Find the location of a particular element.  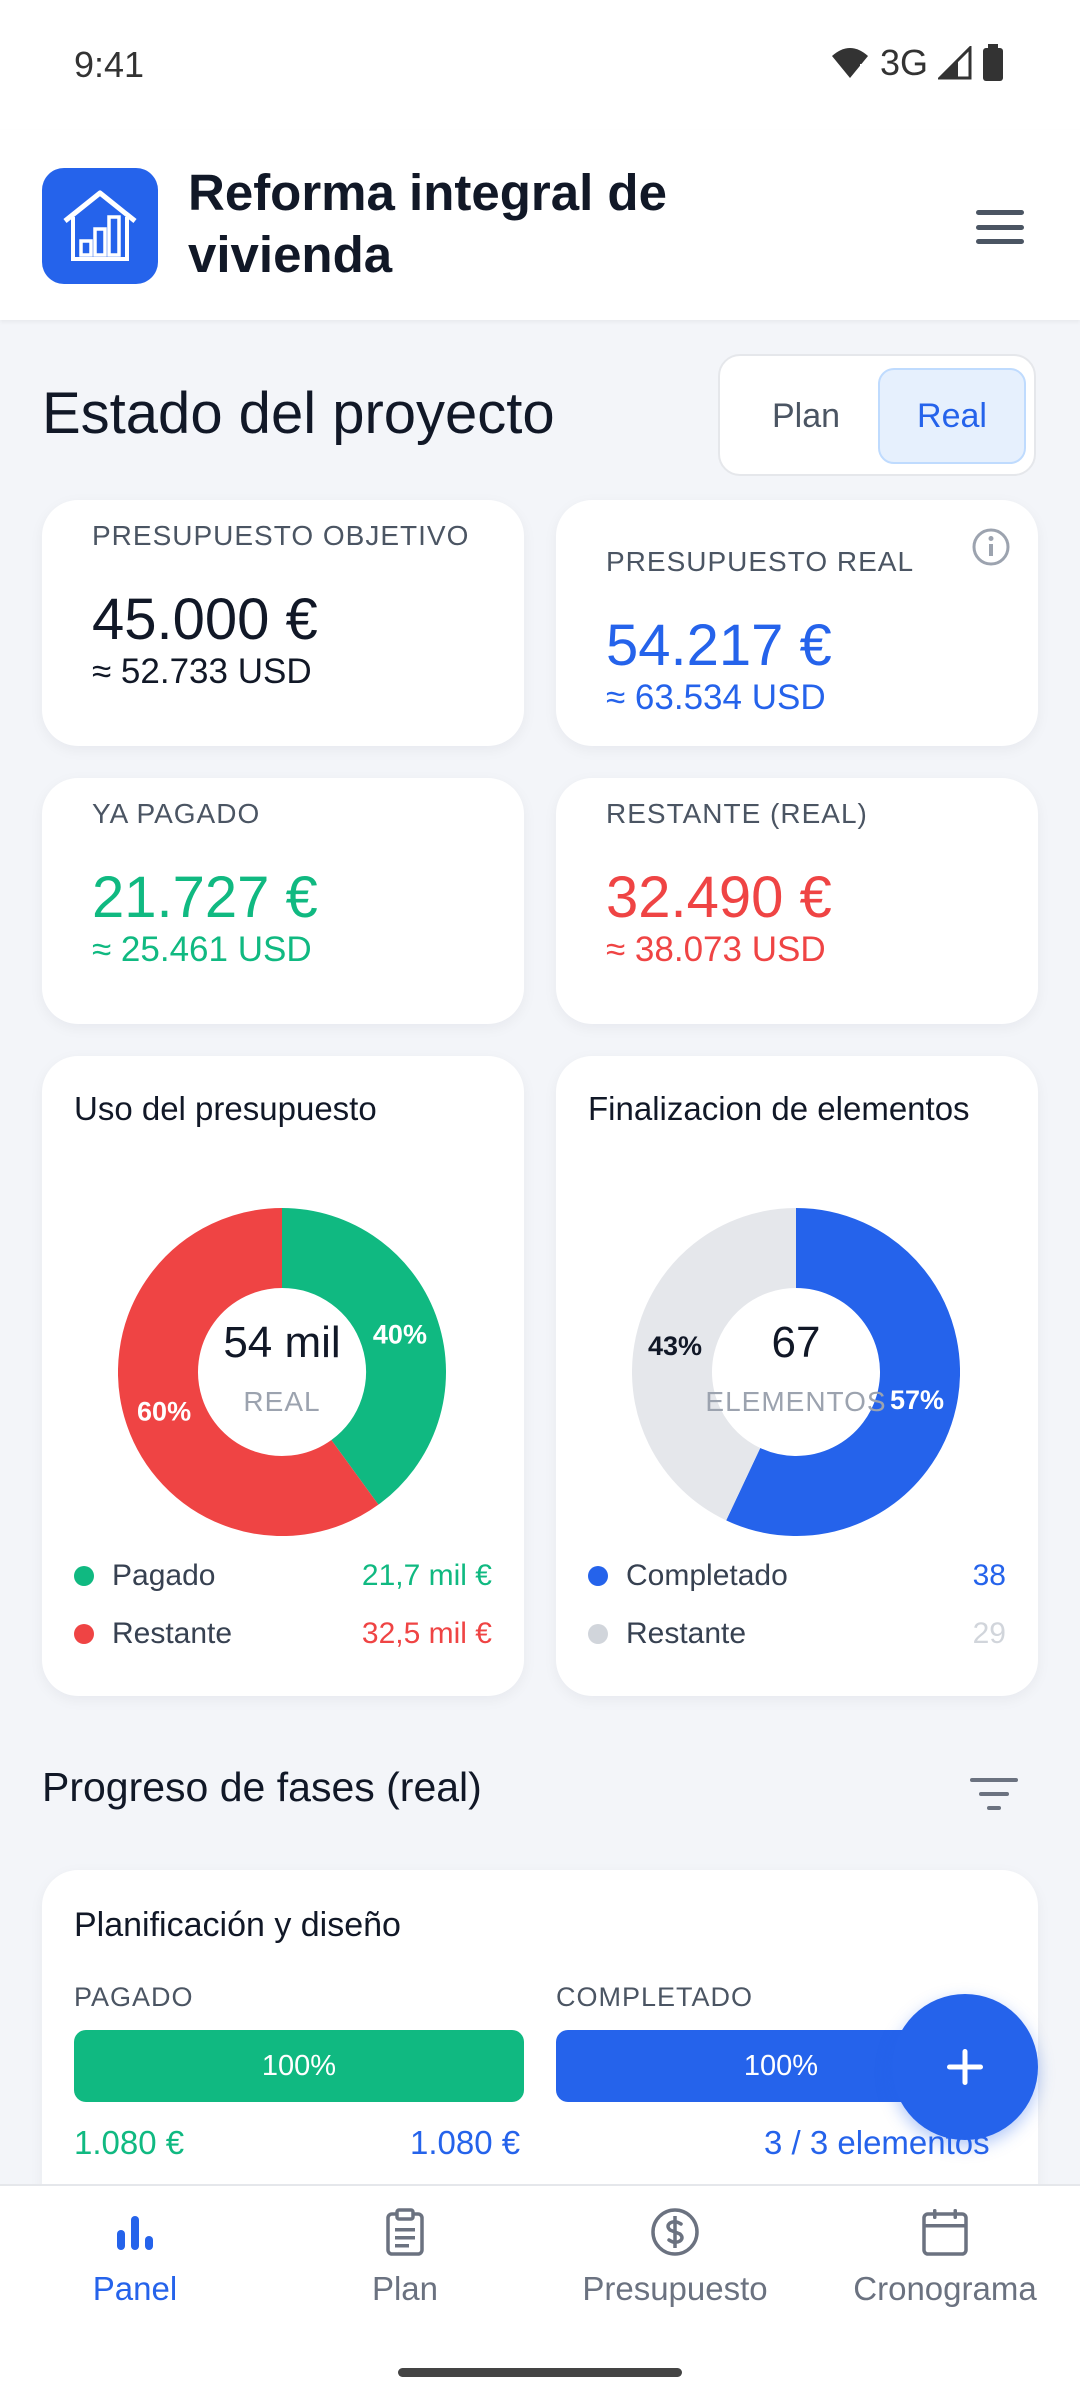

app-title: Reforma integral de vivienda is located at coordinates (427, 223).